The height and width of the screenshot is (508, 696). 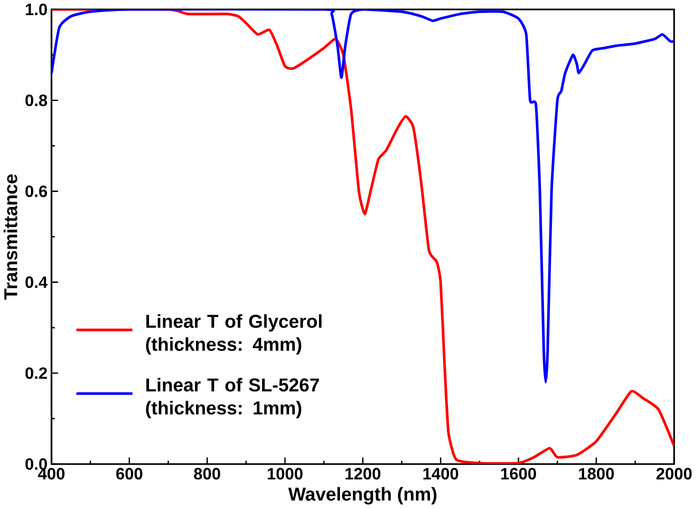 I want to click on x-tick-label: 800, so click(x=207, y=474).